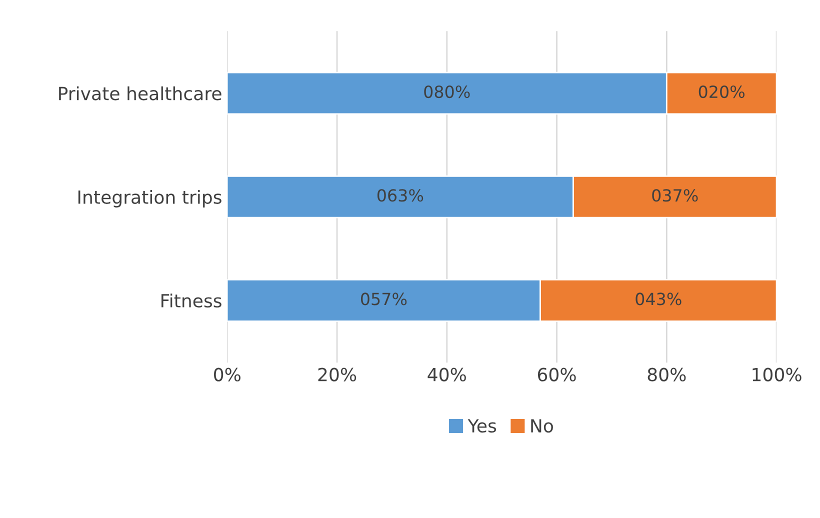  Describe the element at coordinates (542, 426) in the screenshot. I see `legend-label: No` at that location.